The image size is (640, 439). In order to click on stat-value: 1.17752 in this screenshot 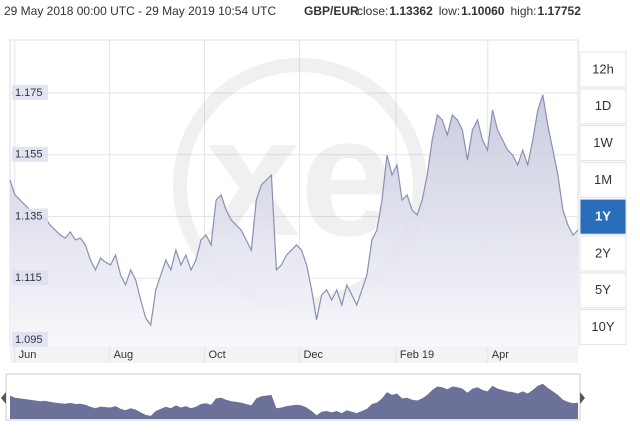, I will do `click(560, 11)`.